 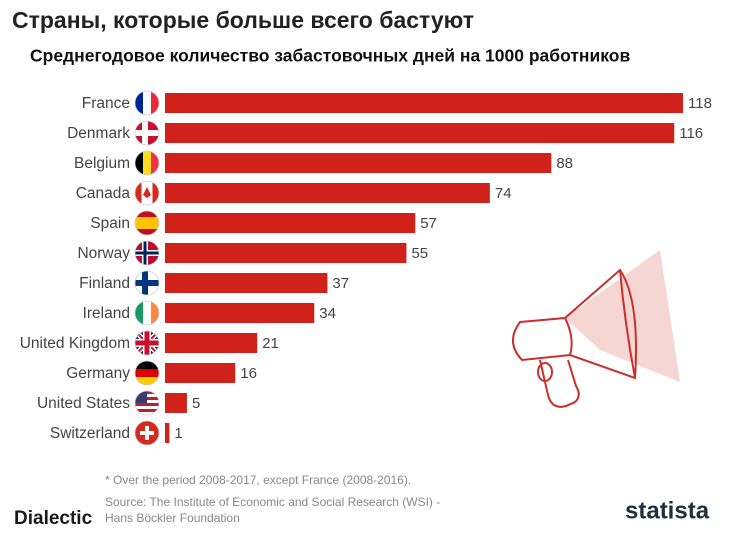 What do you see at coordinates (90, 433) in the screenshot?
I see `y-tick-label: Switzerland` at bounding box center [90, 433].